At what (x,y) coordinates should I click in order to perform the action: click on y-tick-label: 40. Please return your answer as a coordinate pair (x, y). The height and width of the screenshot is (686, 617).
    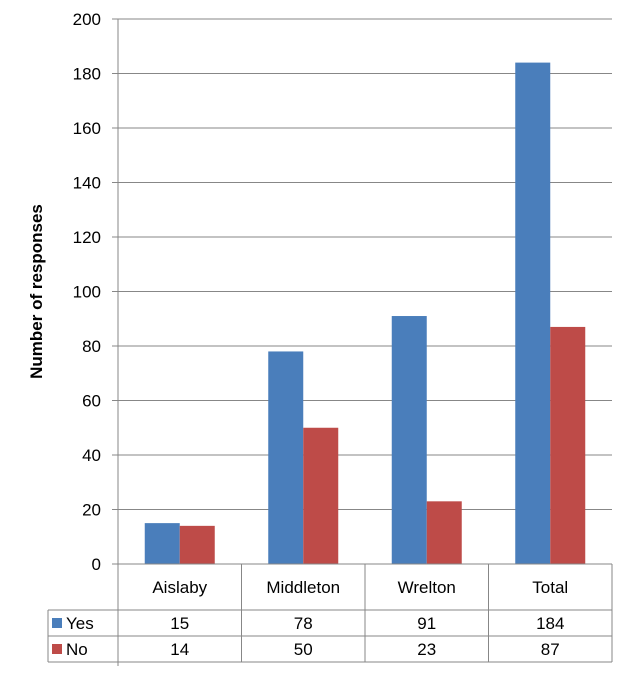
    Looking at the image, I should click on (91, 455).